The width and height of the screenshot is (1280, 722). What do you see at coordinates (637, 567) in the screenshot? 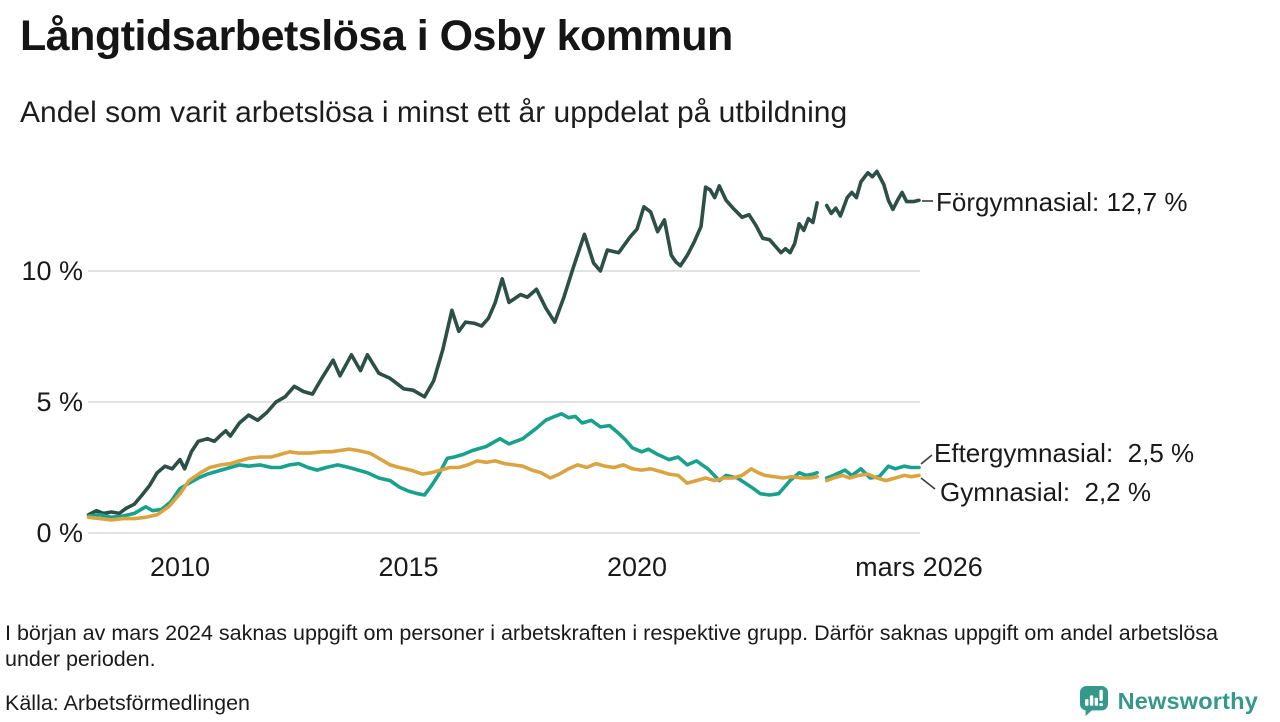
I see `x-axis-tick-2020: 2020` at bounding box center [637, 567].